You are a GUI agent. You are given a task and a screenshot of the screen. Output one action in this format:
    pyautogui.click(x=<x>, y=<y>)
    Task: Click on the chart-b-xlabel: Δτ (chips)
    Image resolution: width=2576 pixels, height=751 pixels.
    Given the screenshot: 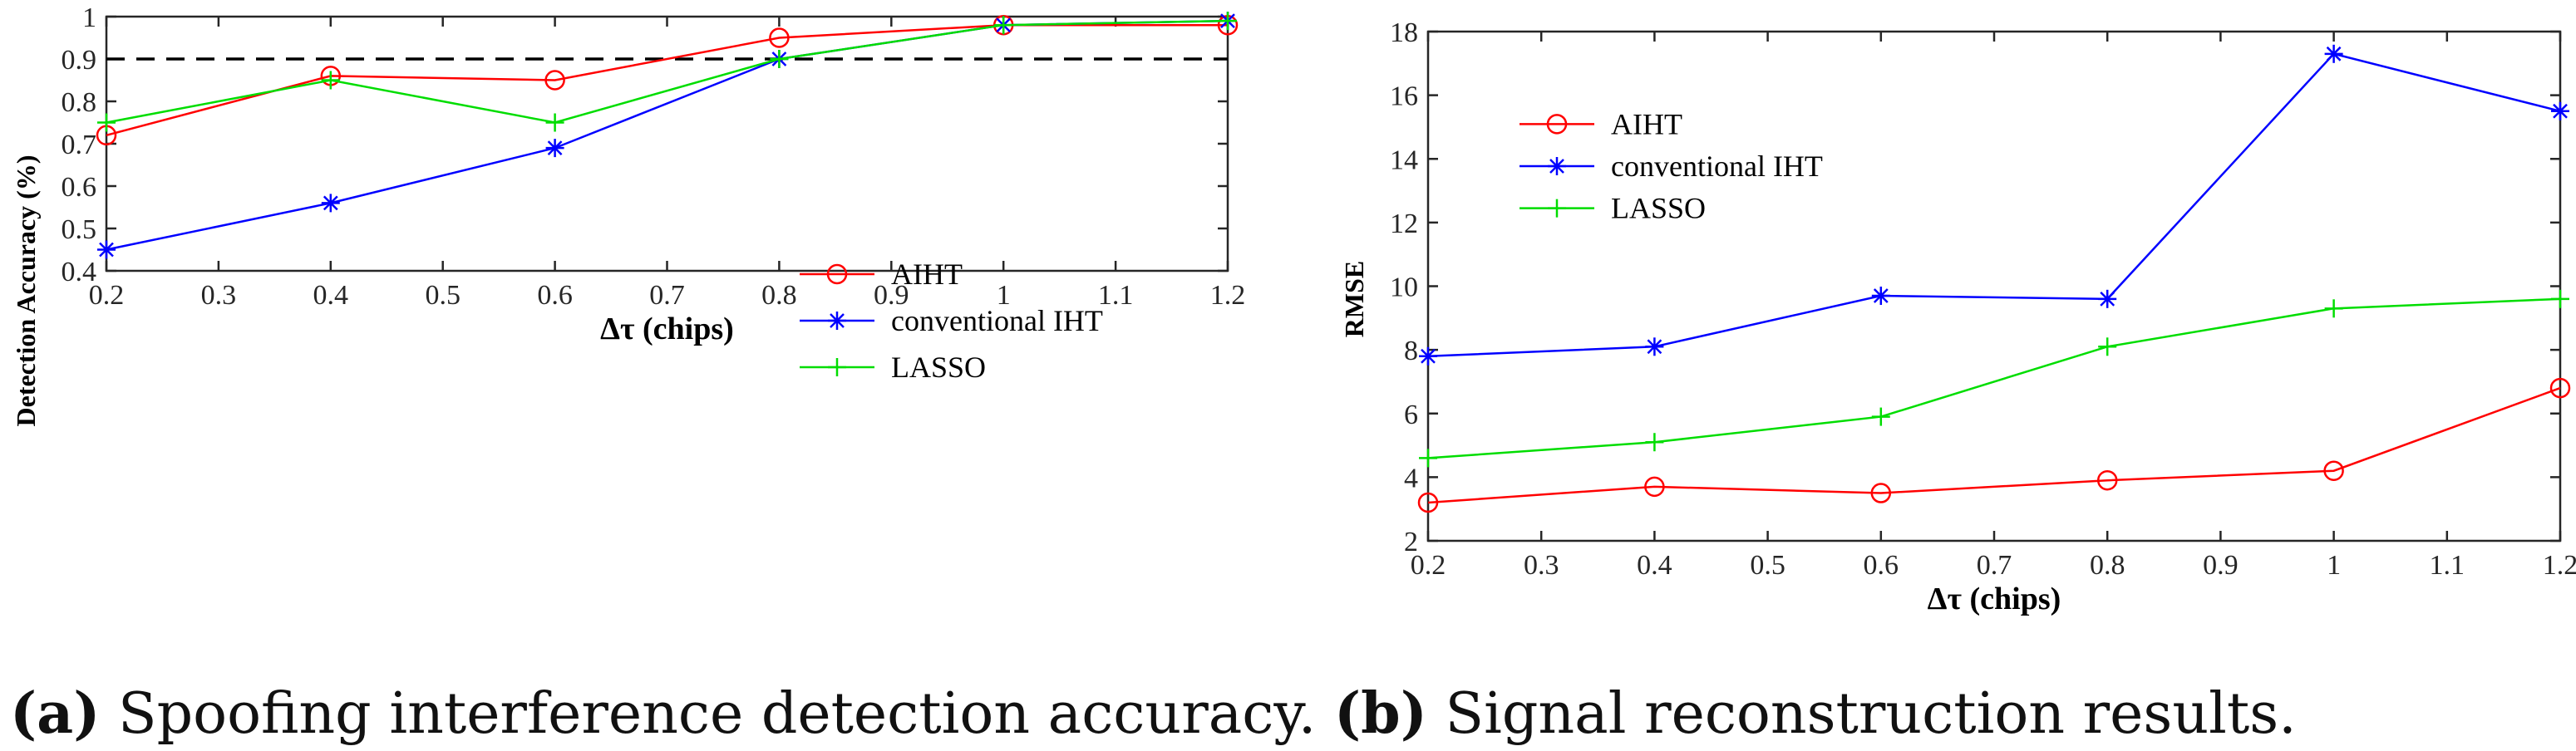 What is the action you would take?
    pyautogui.click(x=1994, y=599)
    